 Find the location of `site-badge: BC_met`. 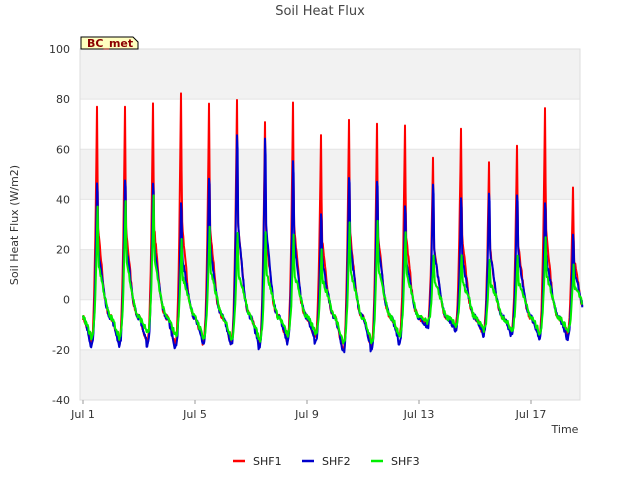

site-badge: BC_met is located at coordinates (109, 43).